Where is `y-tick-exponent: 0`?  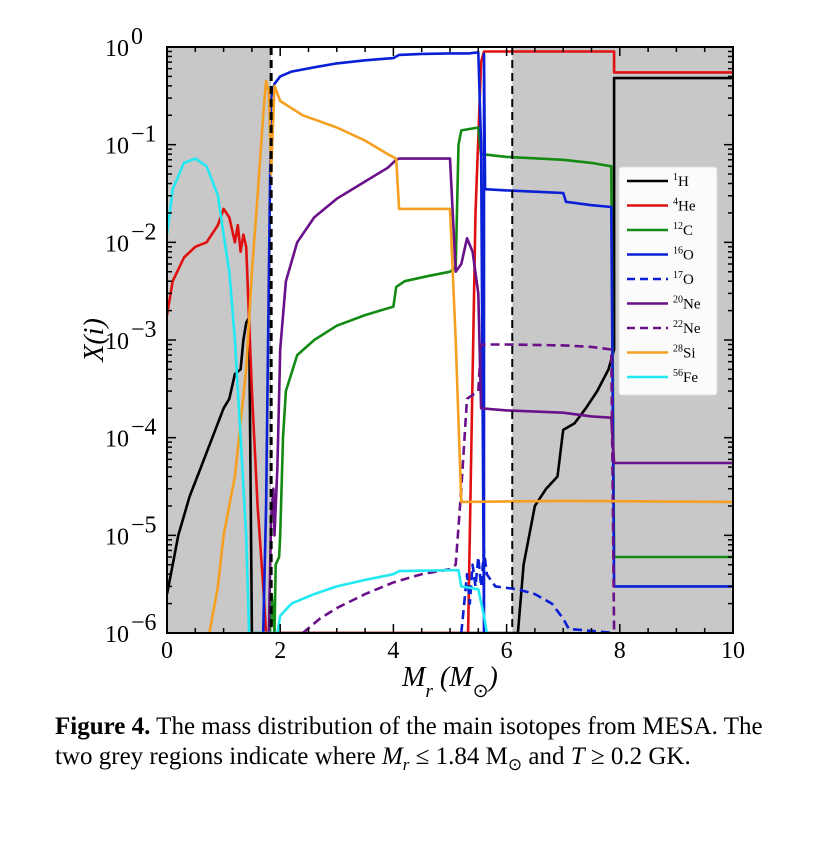
y-tick-exponent: 0 is located at coordinates (137, 37).